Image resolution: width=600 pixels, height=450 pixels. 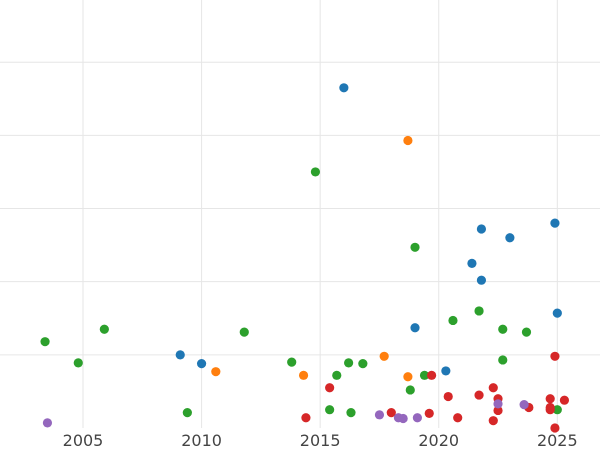 What do you see at coordinates (438, 440) in the screenshot?
I see `x-tick-label: 2020` at bounding box center [438, 440].